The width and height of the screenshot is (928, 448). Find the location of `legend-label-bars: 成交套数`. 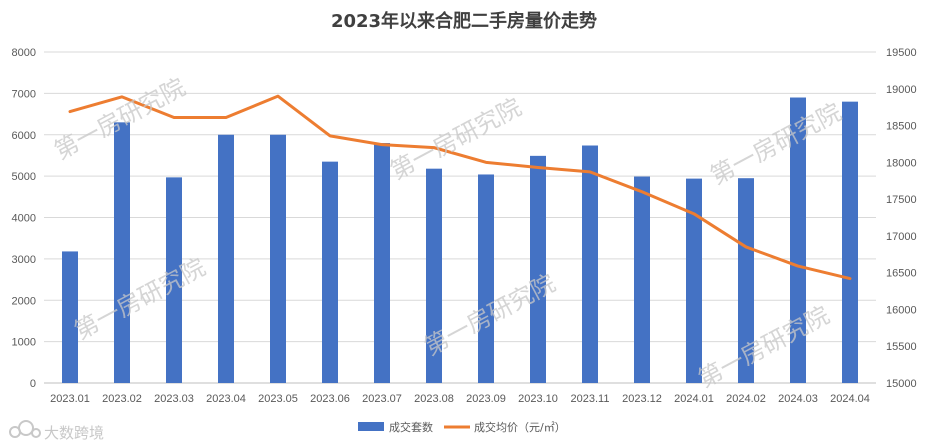

legend-label-bars: 成交套数 is located at coordinates (411, 427).